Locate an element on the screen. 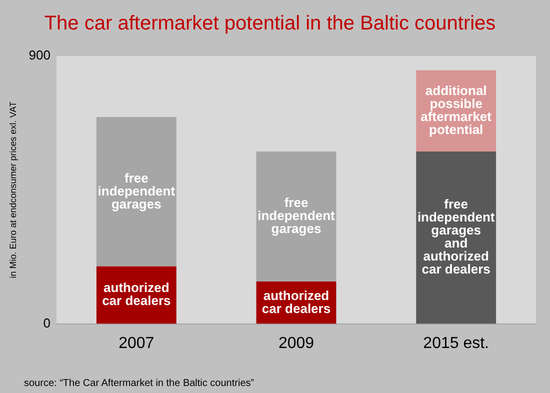 The width and height of the screenshot is (550, 393). text: authorized car dealers is located at coordinates (296, 302).